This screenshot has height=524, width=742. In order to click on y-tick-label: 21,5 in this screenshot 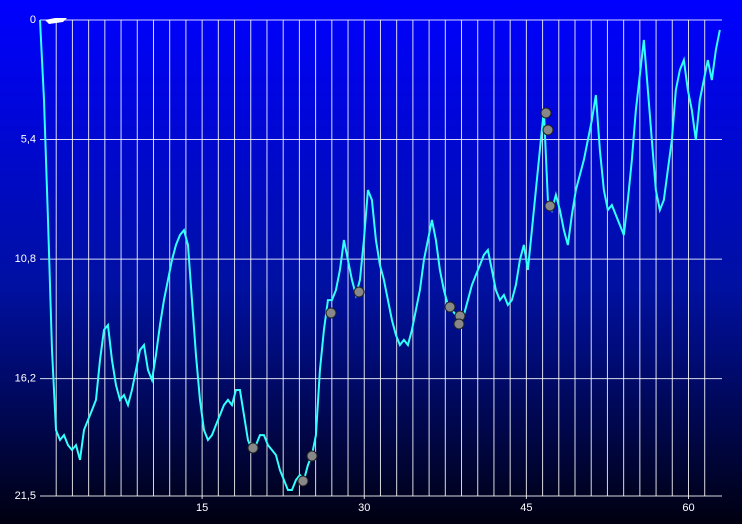, I will do `click(25, 496)`.